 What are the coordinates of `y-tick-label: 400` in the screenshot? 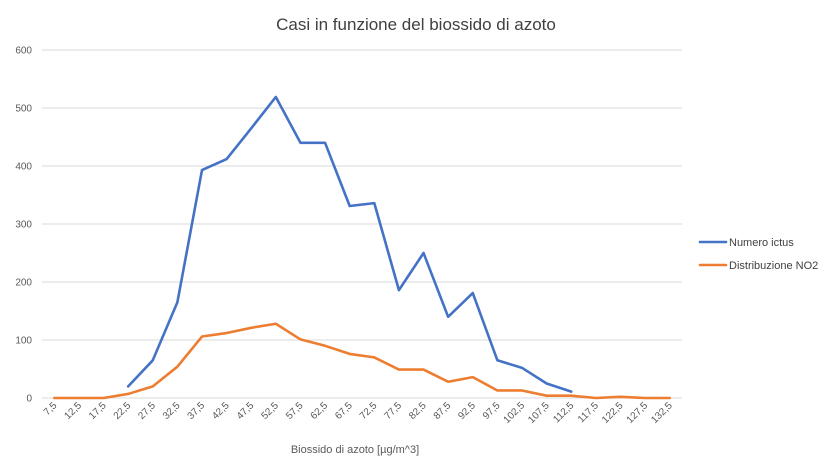 It's located at (23, 167).